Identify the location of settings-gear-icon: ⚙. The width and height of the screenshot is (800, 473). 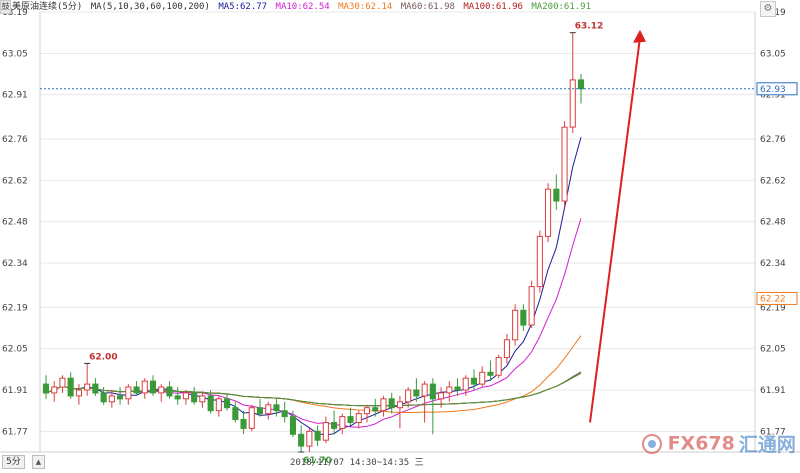
(768, 9).